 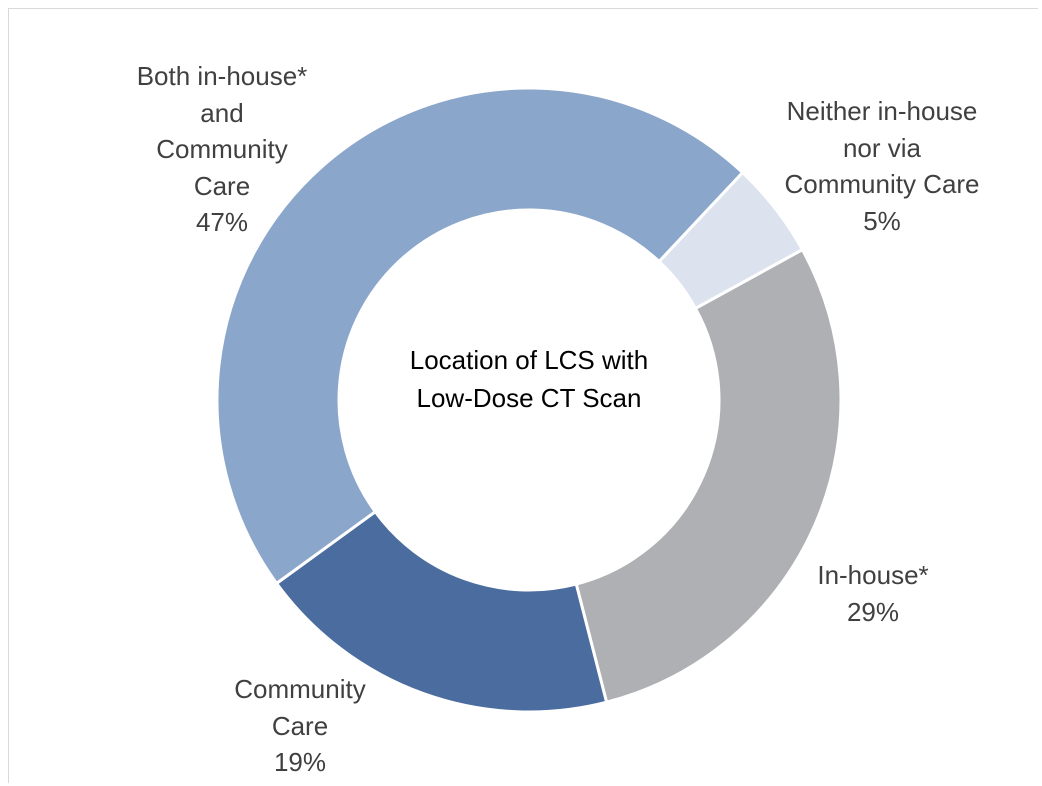 I want to click on category-label: Community Care, so click(x=300, y=707).